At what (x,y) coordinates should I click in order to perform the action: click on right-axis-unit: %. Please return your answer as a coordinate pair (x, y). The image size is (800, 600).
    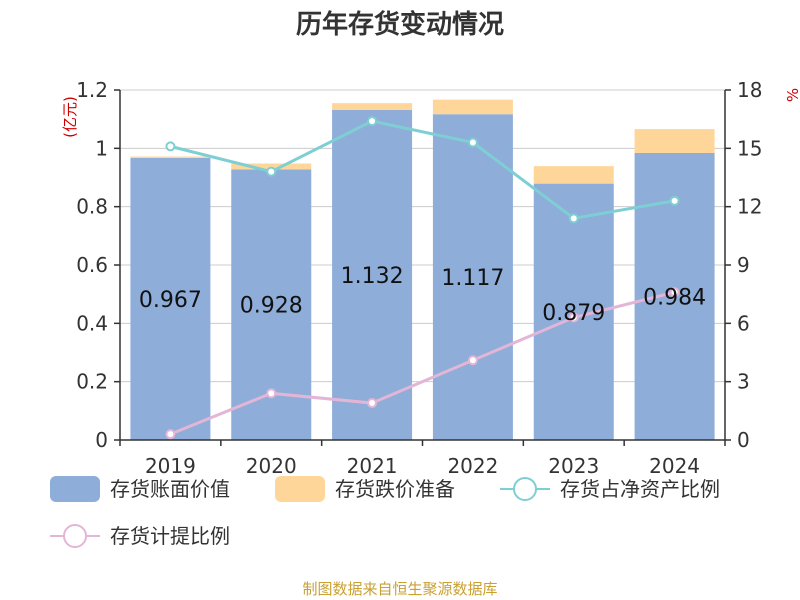
    Looking at the image, I should click on (792, 95).